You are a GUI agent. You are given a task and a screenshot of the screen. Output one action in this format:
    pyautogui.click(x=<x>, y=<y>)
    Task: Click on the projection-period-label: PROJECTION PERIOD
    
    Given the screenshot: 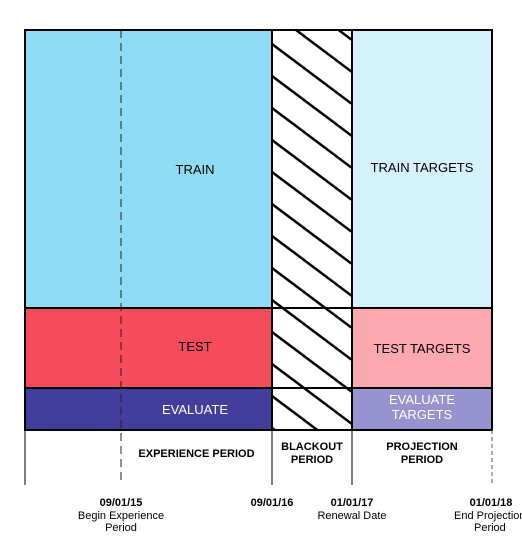 What is the action you would take?
    pyautogui.click(x=422, y=453)
    